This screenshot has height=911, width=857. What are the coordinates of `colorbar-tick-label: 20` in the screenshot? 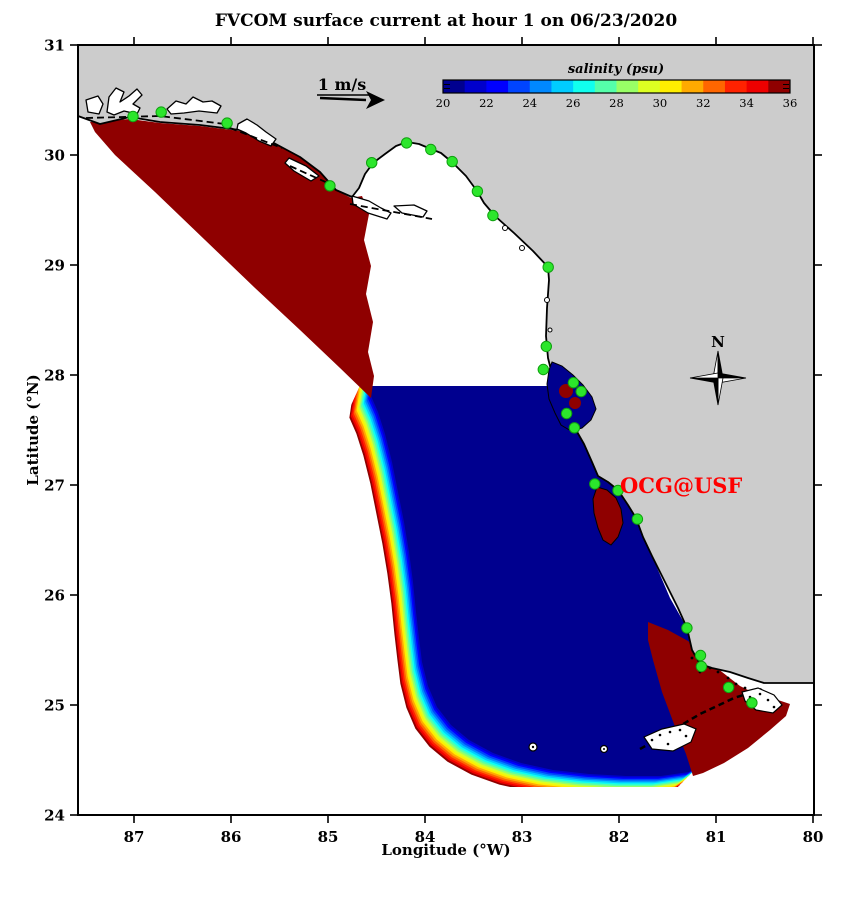 It's located at (443, 103).